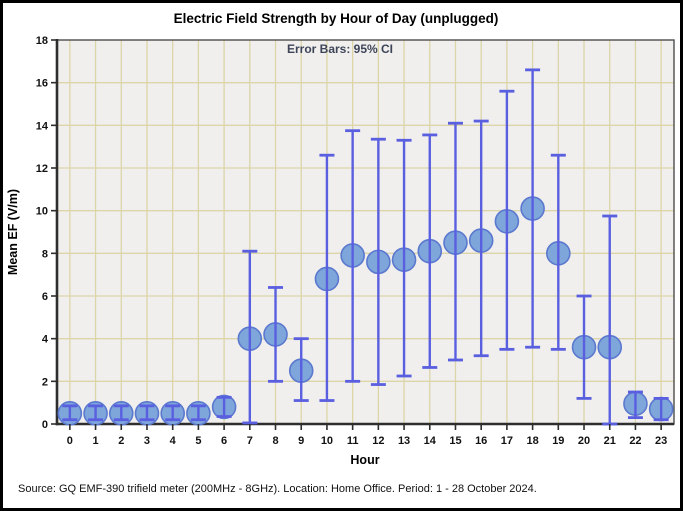 Image resolution: width=683 pixels, height=511 pixels. I want to click on x-tick-label: 16, so click(481, 441).